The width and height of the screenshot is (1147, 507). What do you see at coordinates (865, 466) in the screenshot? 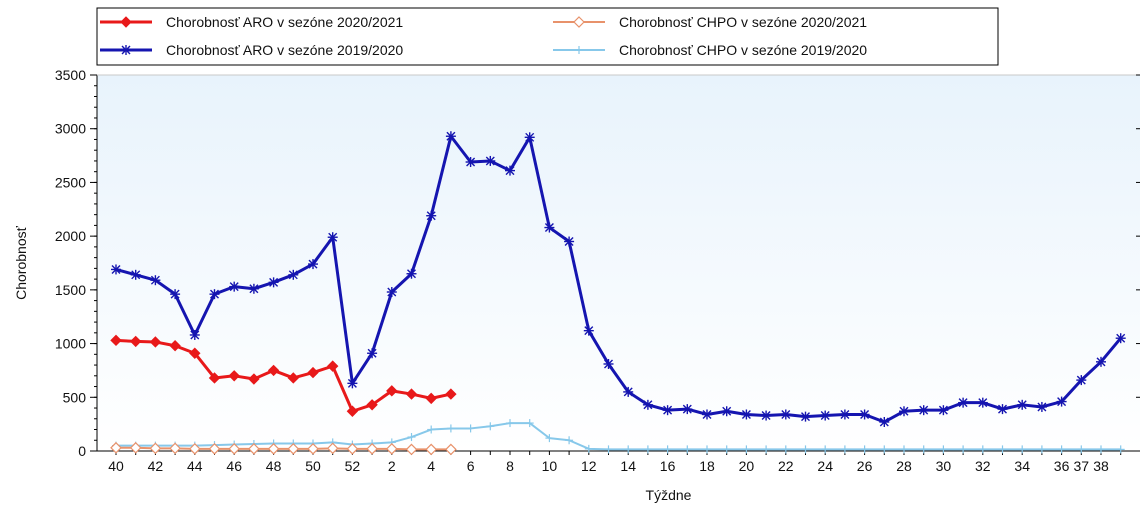
I see `x-tick-label: 26` at bounding box center [865, 466].